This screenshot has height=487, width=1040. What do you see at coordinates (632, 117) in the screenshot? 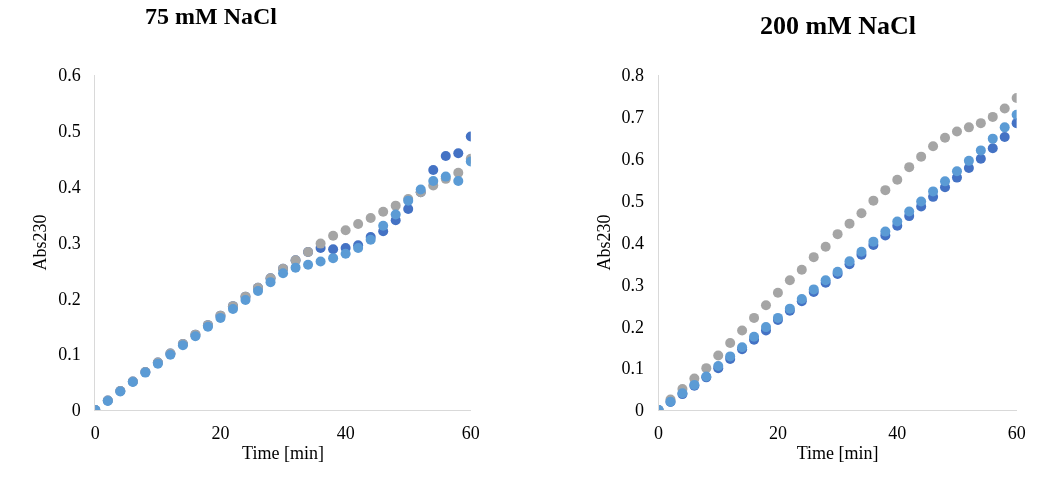
I see `y-tick-label: 0.7` at bounding box center [632, 117].